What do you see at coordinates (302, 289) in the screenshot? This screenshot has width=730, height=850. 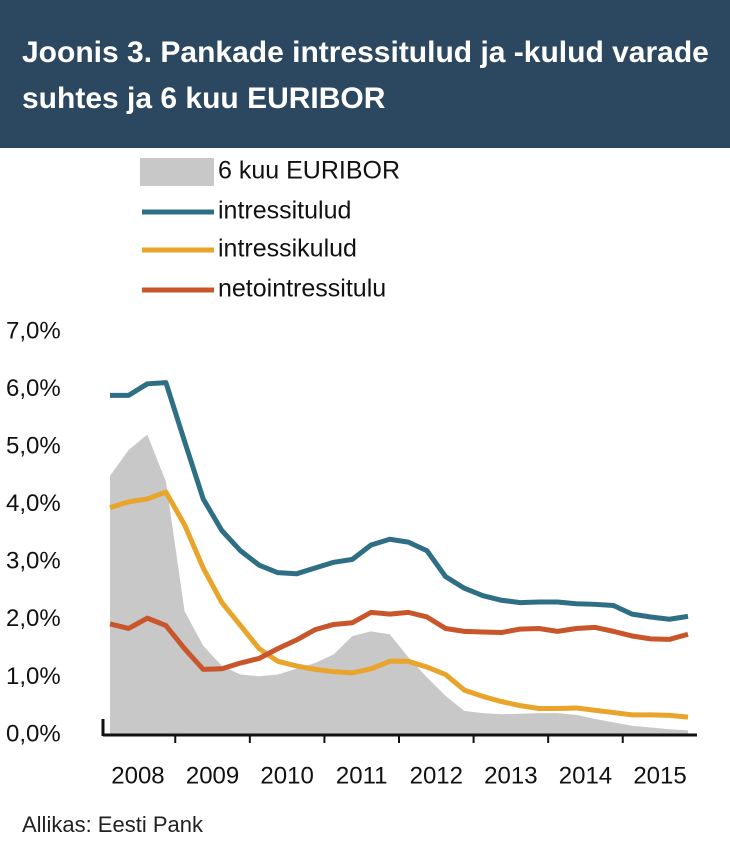 I see `legend-label: netointressitulu` at bounding box center [302, 289].